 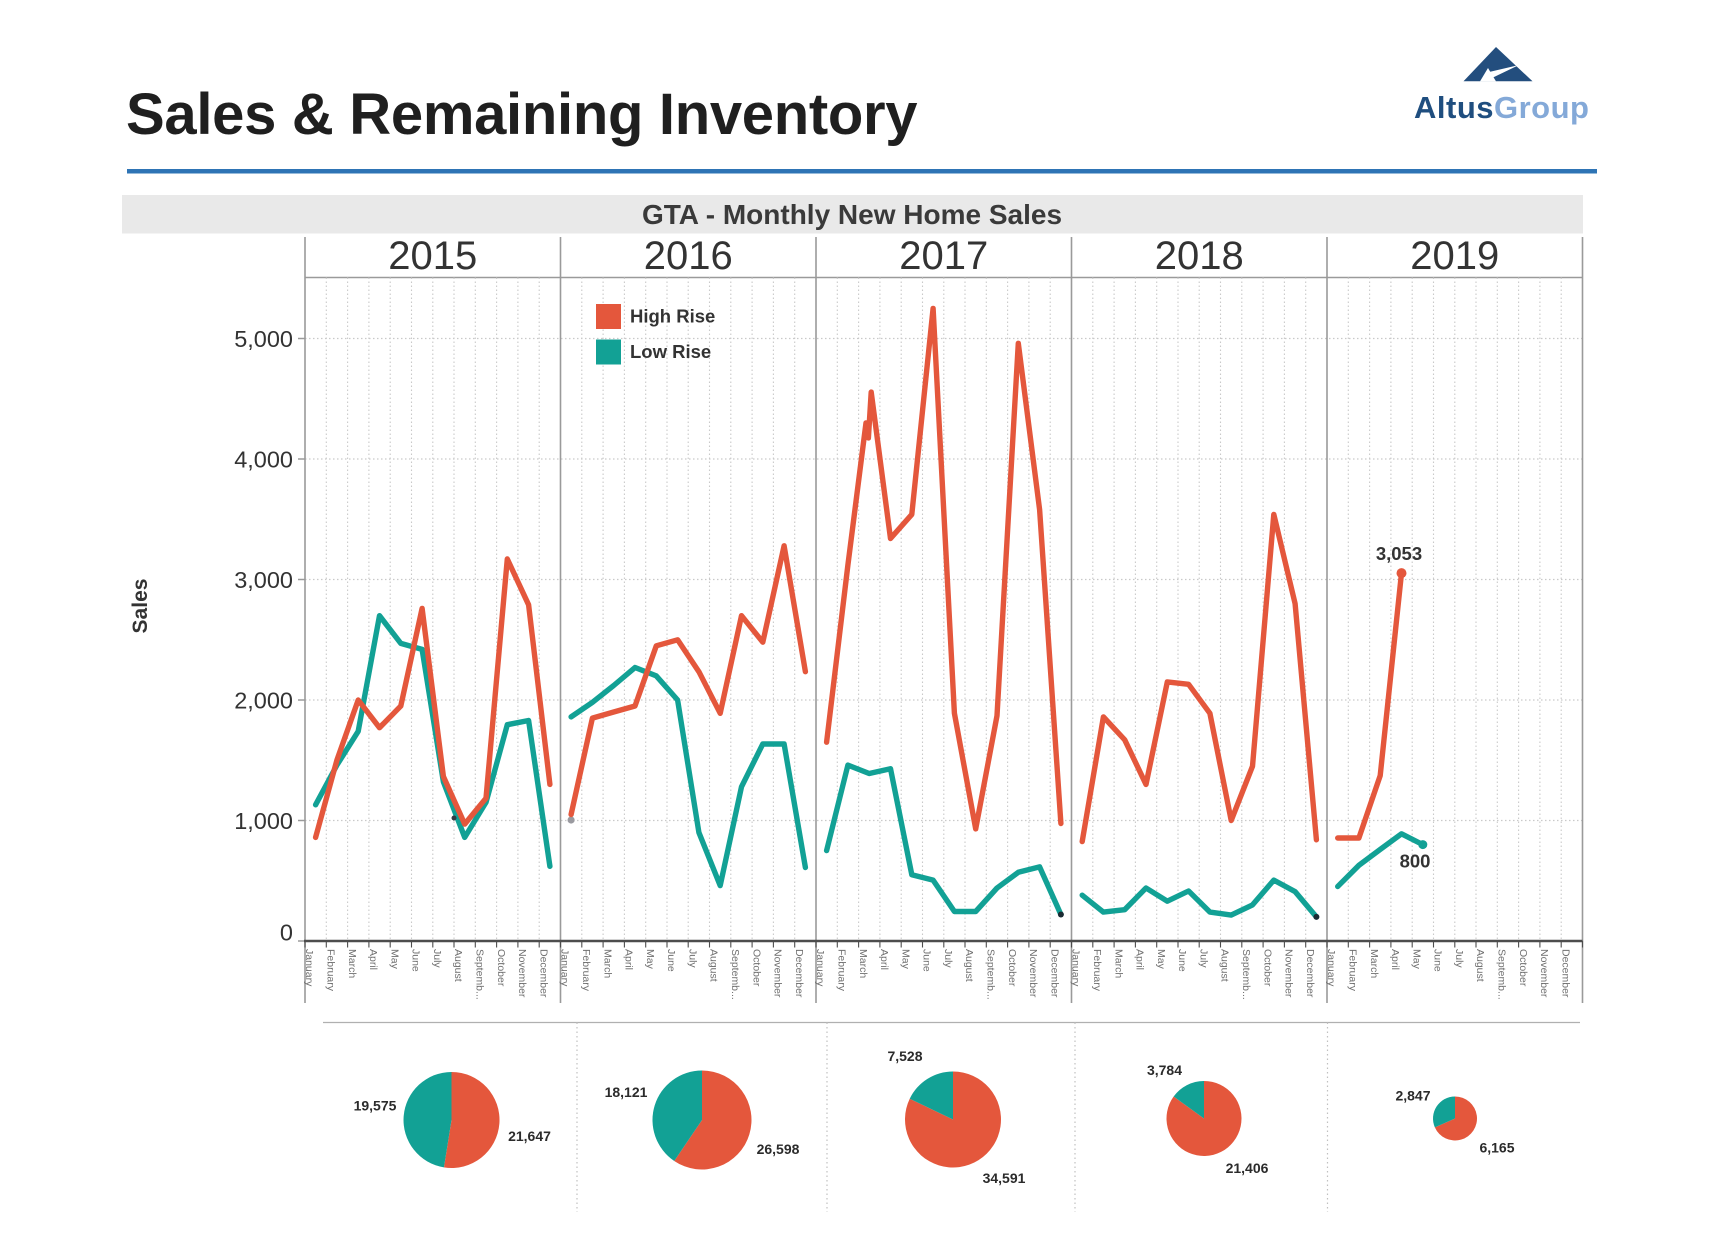 What do you see at coordinates (1502, 107) in the screenshot?
I see `svg-text: AltusGroup` at bounding box center [1502, 107].